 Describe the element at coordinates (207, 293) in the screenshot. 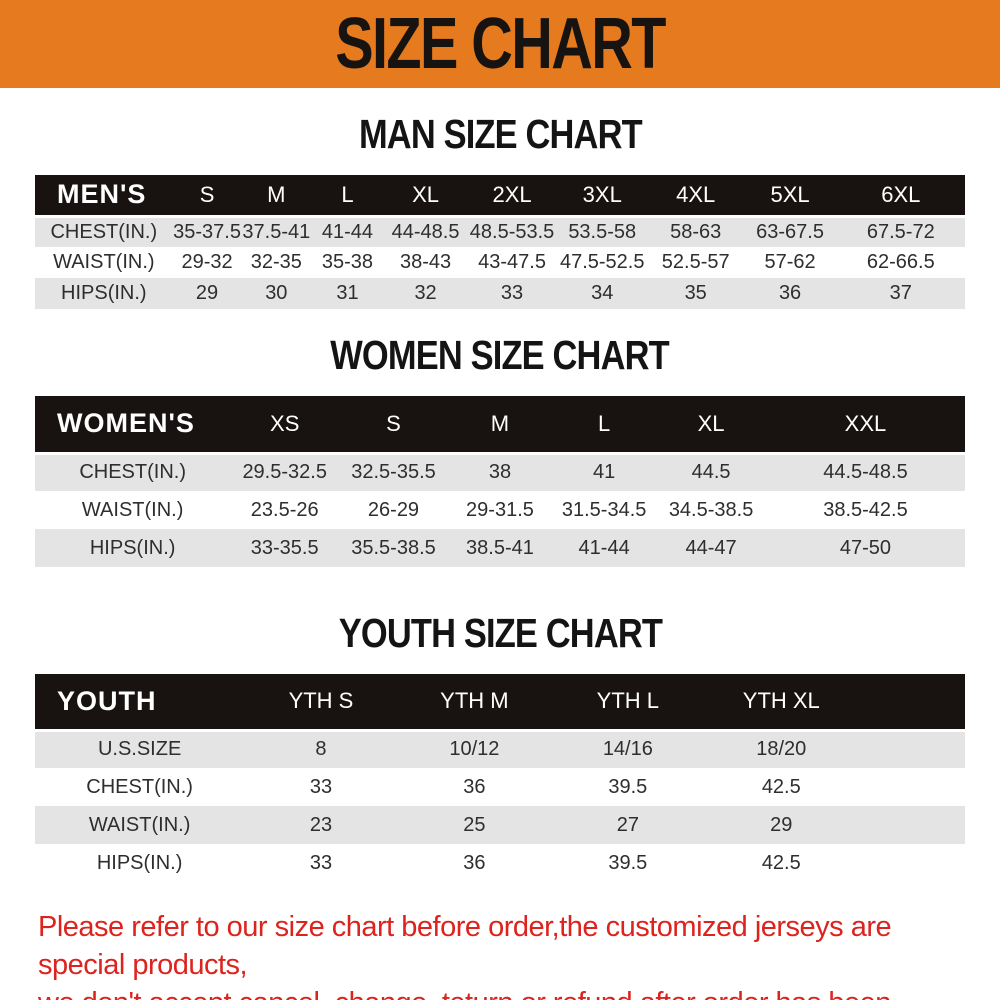

I see `size-value-cell: 29` at that location.